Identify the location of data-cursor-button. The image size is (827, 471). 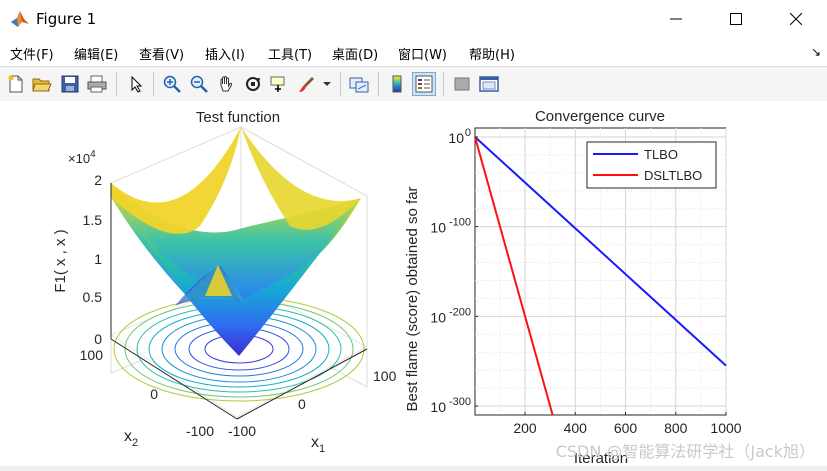
(280, 84).